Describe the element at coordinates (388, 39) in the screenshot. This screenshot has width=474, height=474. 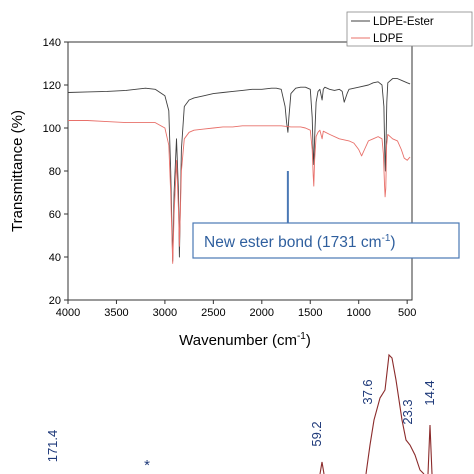
I see `legend-label-ldpe: LDPE` at that location.